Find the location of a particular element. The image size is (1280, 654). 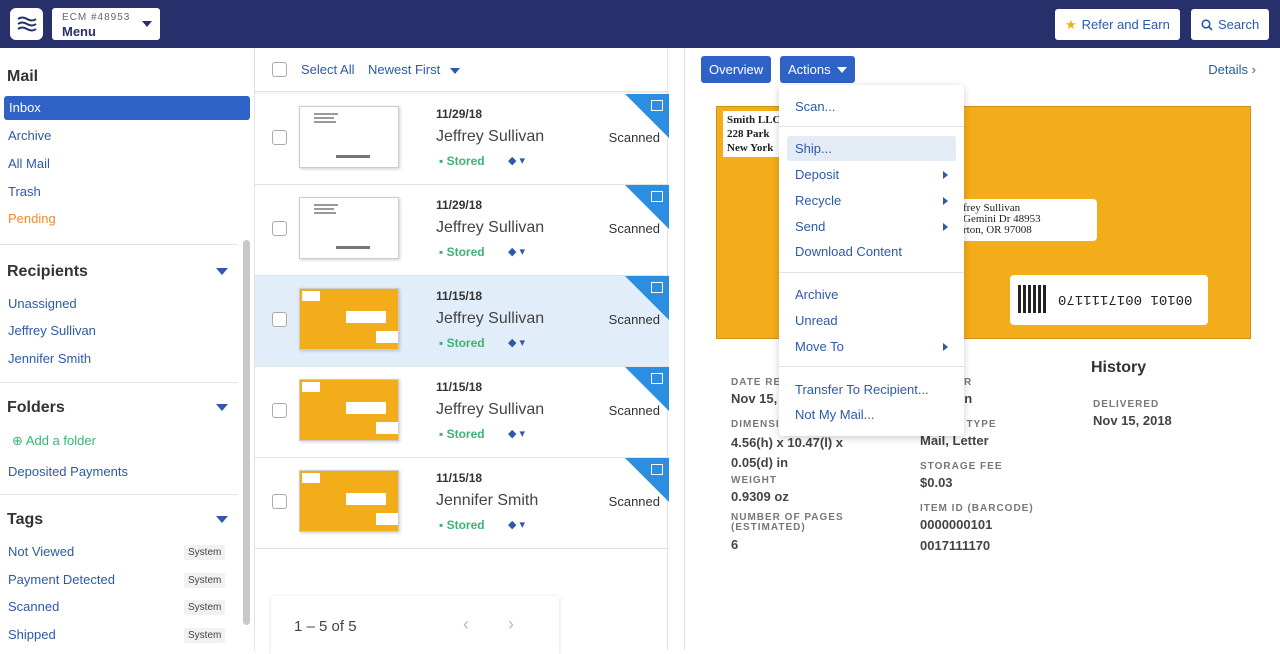

menu-item-send: Send is located at coordinates (810, 226).